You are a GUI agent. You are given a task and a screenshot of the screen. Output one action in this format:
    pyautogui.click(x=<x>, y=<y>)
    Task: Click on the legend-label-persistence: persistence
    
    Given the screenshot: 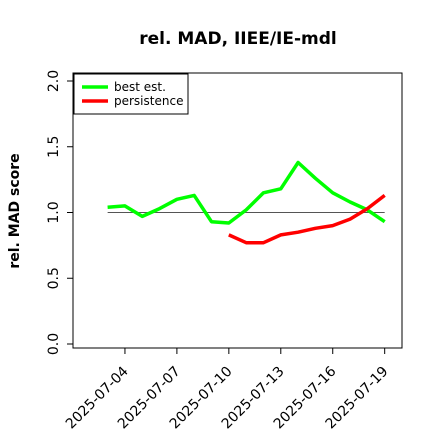 What is the action you would take?
    pyautogui.click(x=148, y=101)
    